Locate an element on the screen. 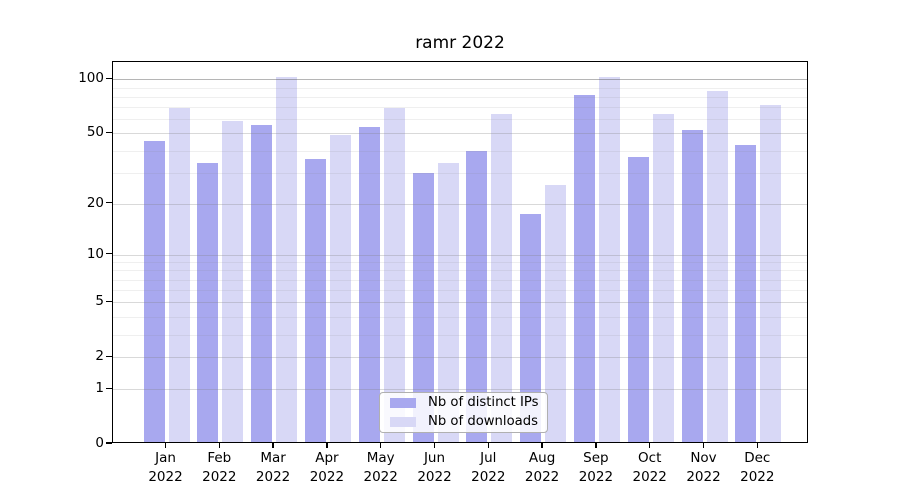 This screenshot has width=900, height=500. x-tick-label: May 2022 is located at coordinates (380, 467).